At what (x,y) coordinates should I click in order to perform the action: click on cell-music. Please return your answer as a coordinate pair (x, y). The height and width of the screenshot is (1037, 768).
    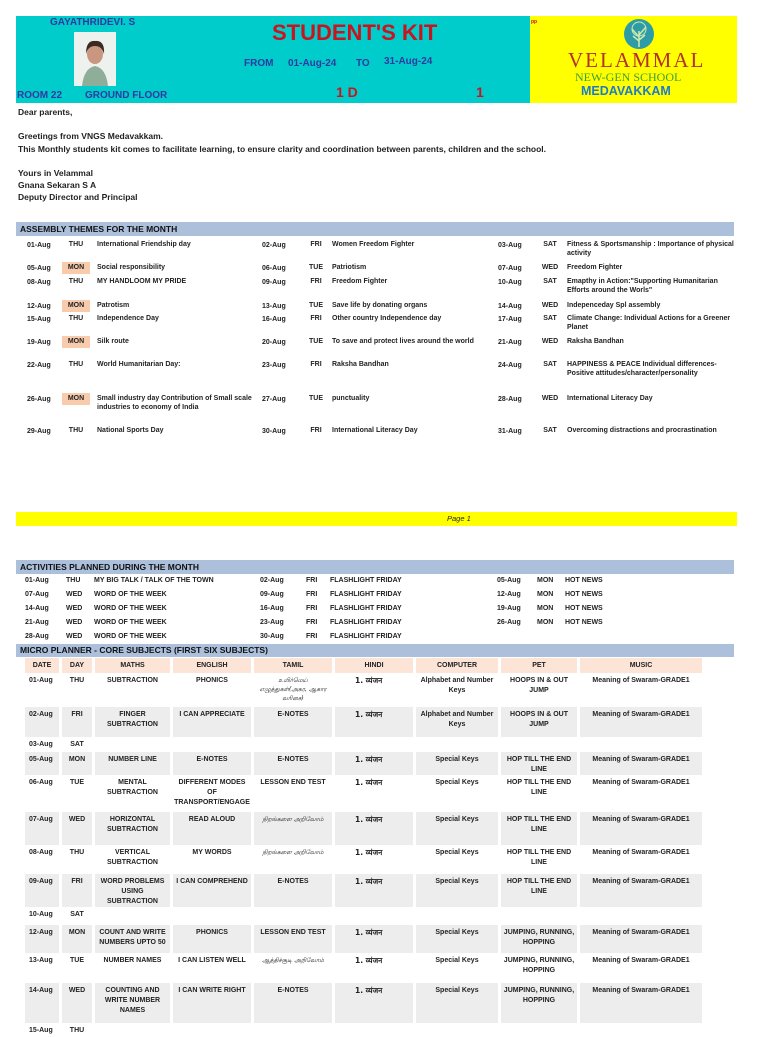
    Looking at the image, I should click on (641, 1030).